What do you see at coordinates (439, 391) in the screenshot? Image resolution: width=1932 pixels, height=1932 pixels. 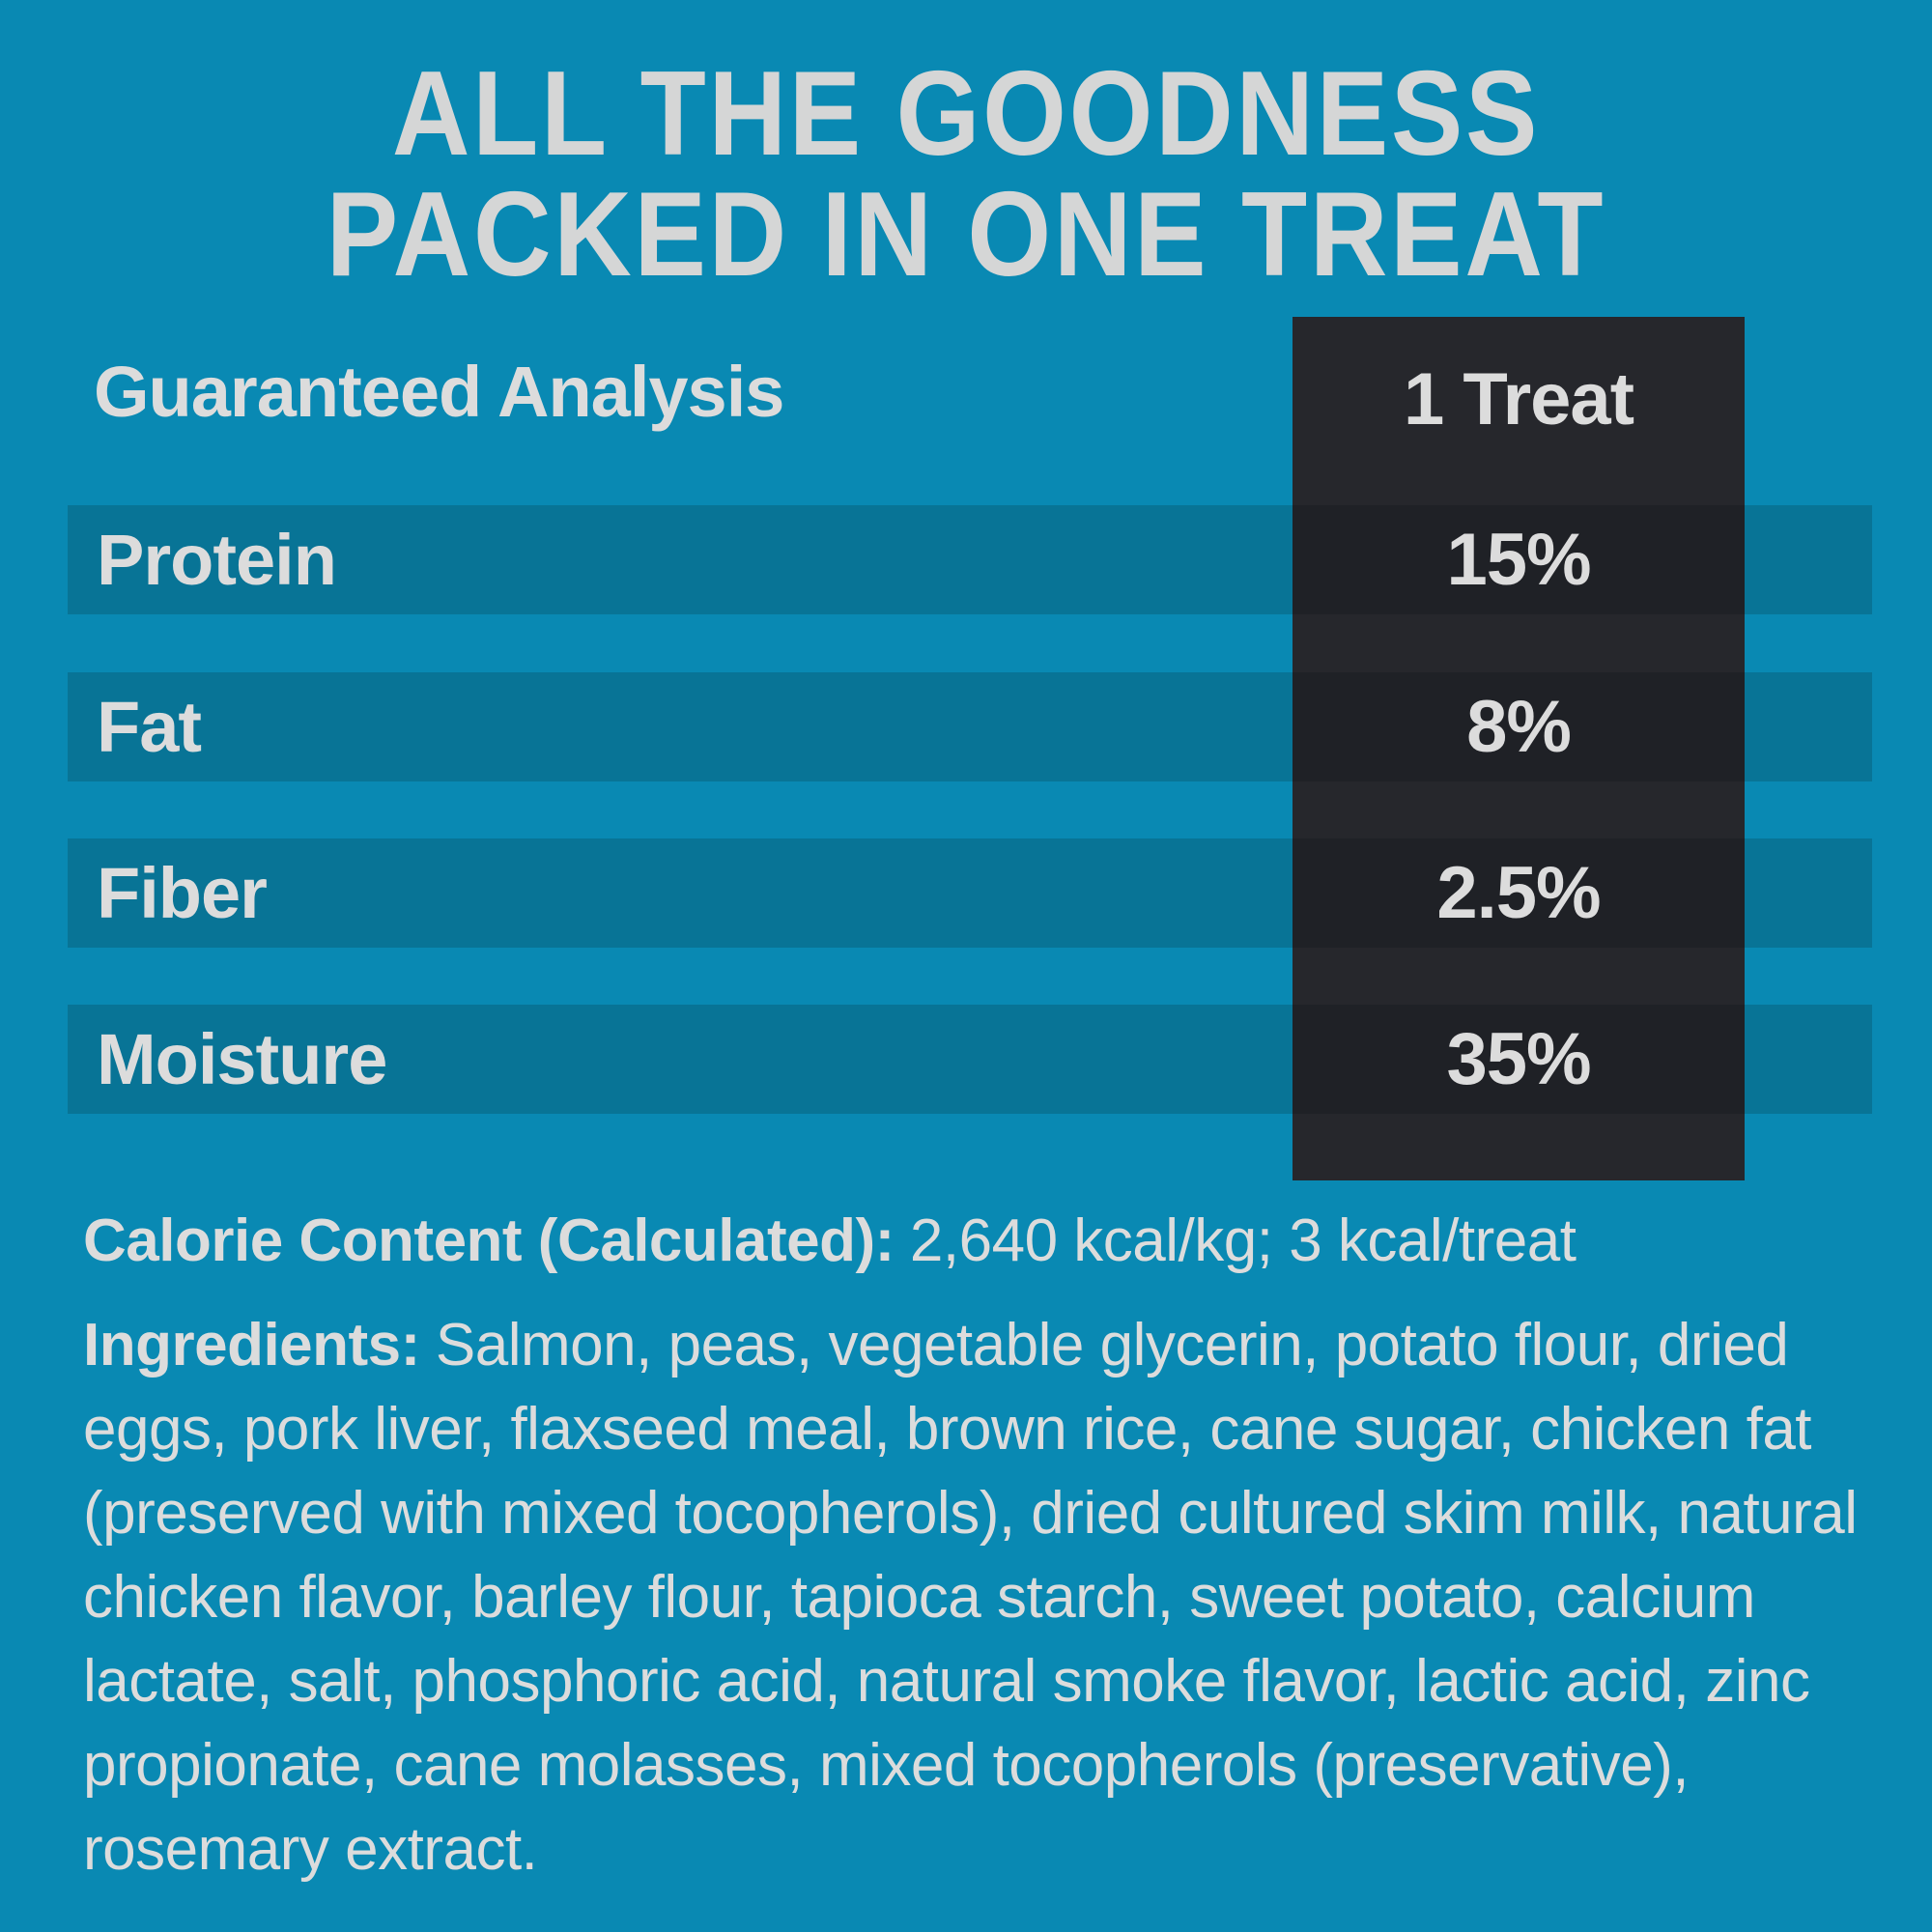 I see `guaranteed-analysis-heading: Guaranteed Analysis` at bounding box center [439, 391].